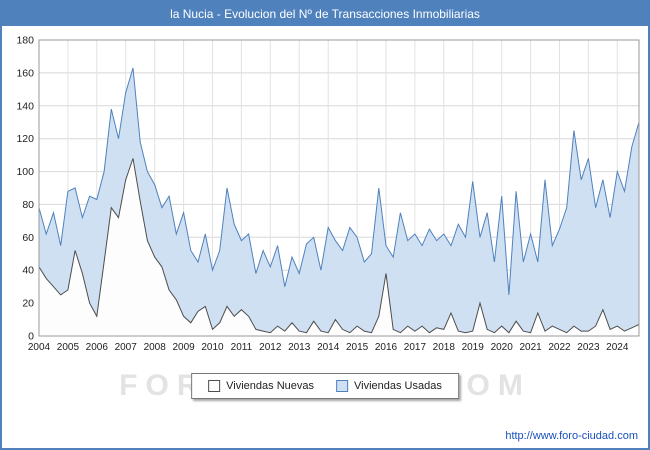  Describe the element at coordinates (559, 347) in the screenshot. I see `svg-text: 2022` at that location.